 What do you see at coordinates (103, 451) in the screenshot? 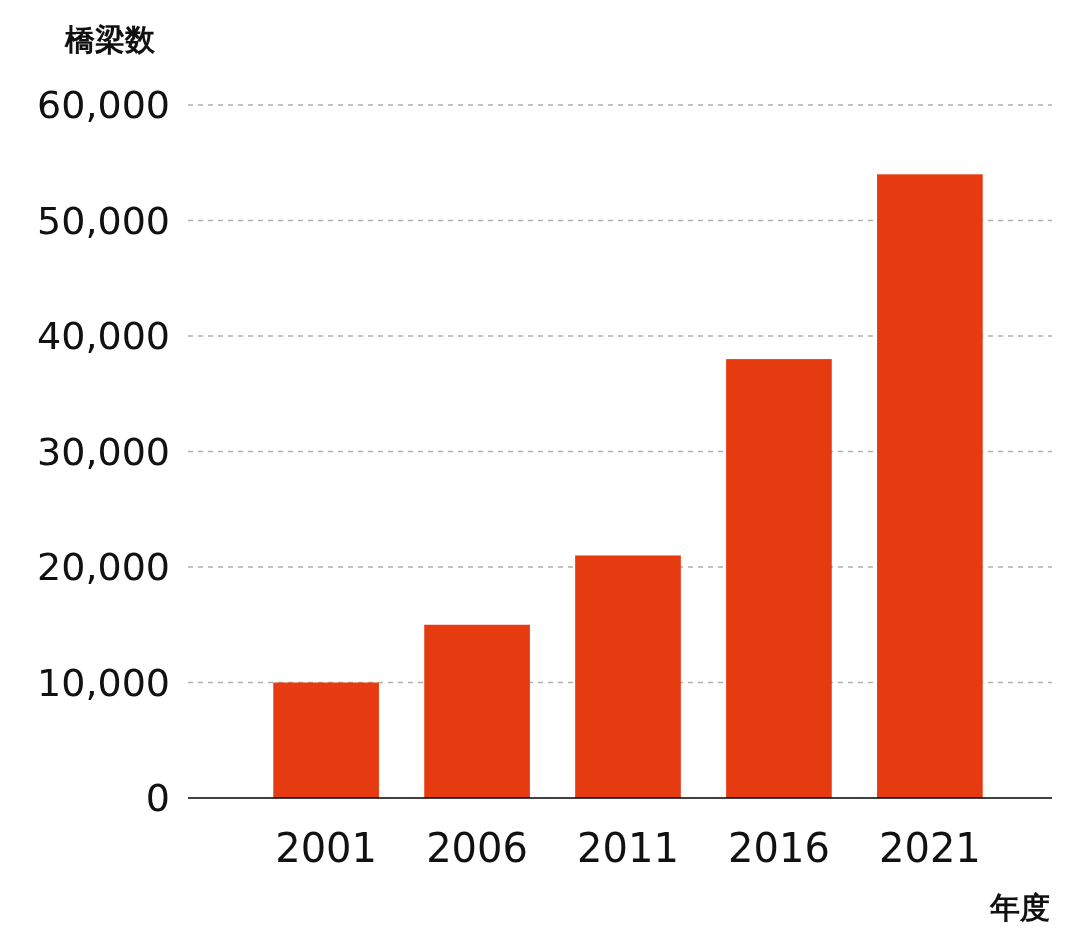
I see `y-tick-label: 30,000` at bounding box center [103, 451].